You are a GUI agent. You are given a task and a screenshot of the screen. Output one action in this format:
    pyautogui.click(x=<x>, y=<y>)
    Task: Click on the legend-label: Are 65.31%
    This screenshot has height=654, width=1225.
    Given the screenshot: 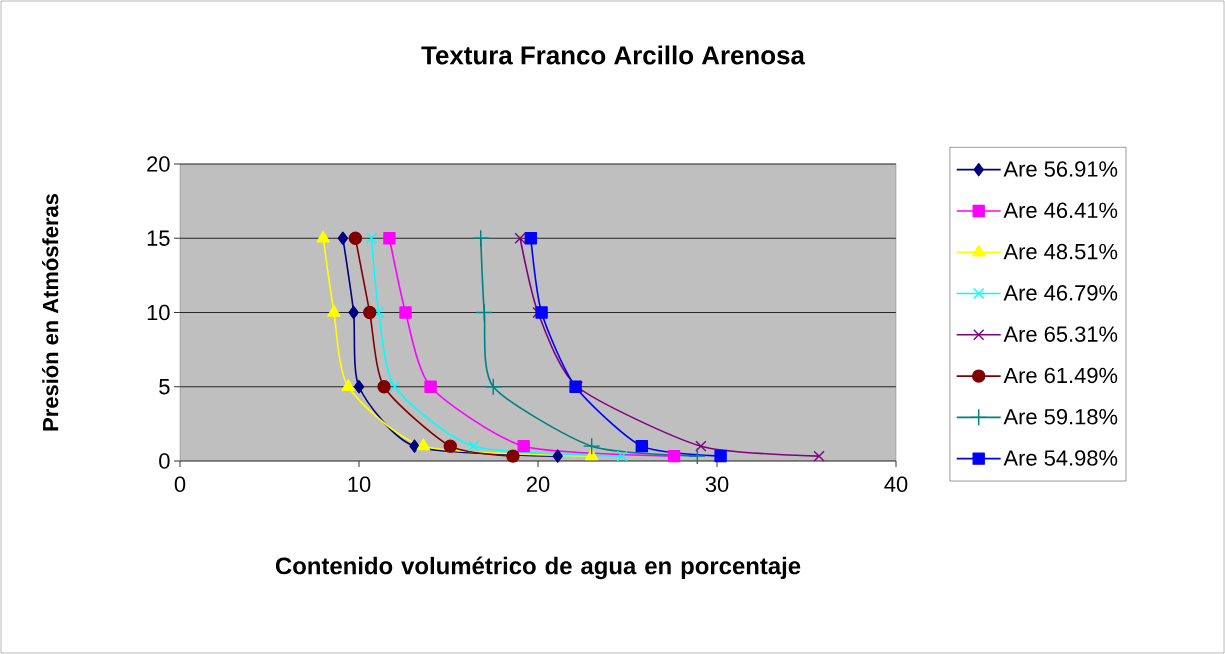 What is the action you would take?
    pyautogui.click(x=1060, y=334)
    